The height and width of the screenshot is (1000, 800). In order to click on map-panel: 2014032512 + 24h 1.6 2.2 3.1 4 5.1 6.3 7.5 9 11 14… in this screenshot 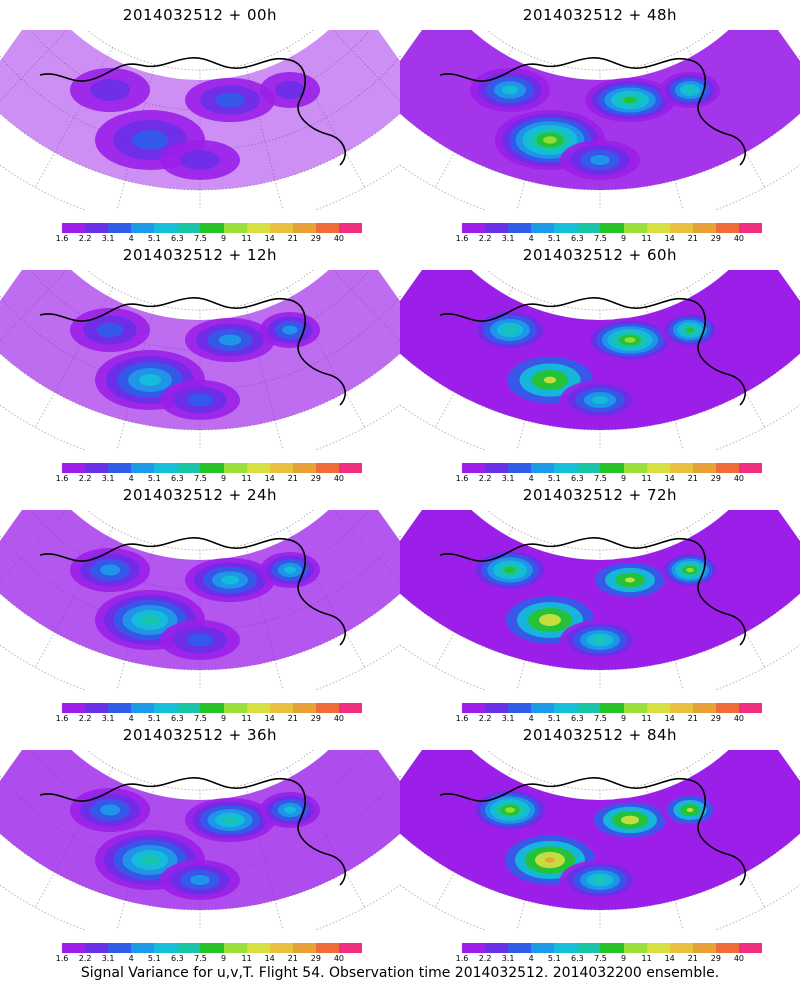, I will do `click(200, 601)`.